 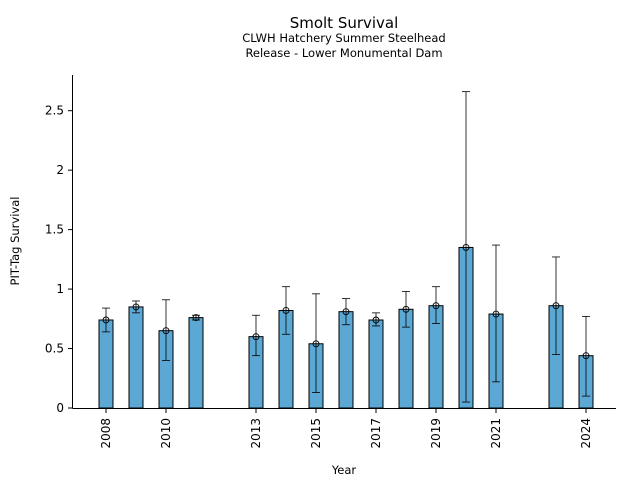 I want to click on point-marker-2016, so click(x=346, y=312).